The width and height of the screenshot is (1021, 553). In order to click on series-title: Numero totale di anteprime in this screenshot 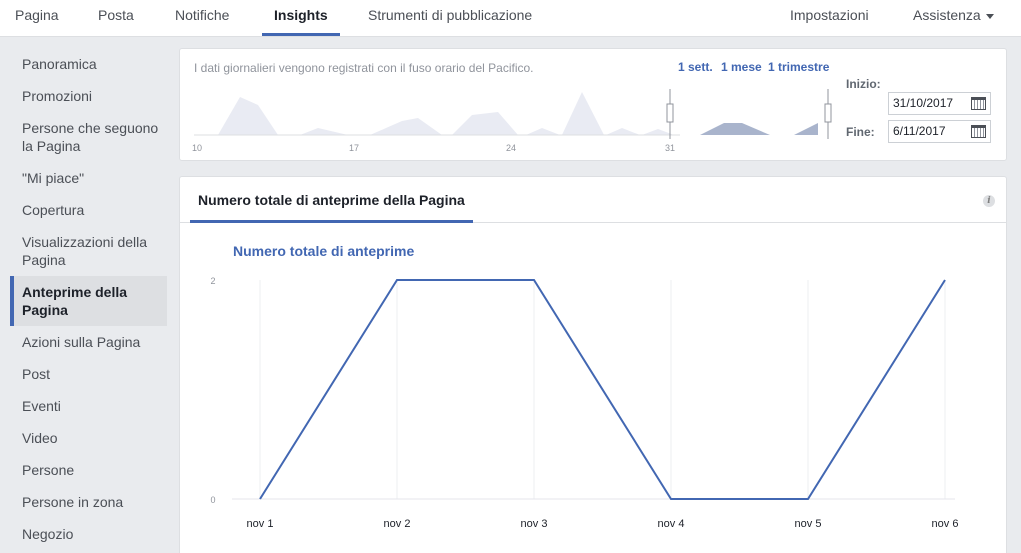, I will do `click(324, 251)`.